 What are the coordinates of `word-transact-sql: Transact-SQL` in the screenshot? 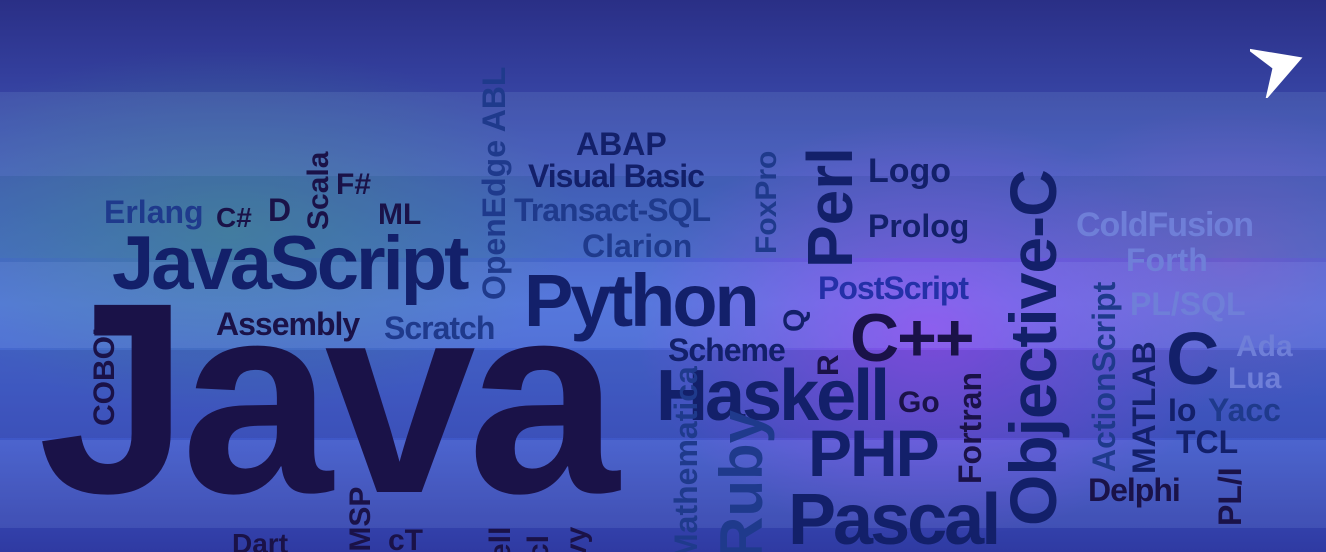 It's located at (612, 210).